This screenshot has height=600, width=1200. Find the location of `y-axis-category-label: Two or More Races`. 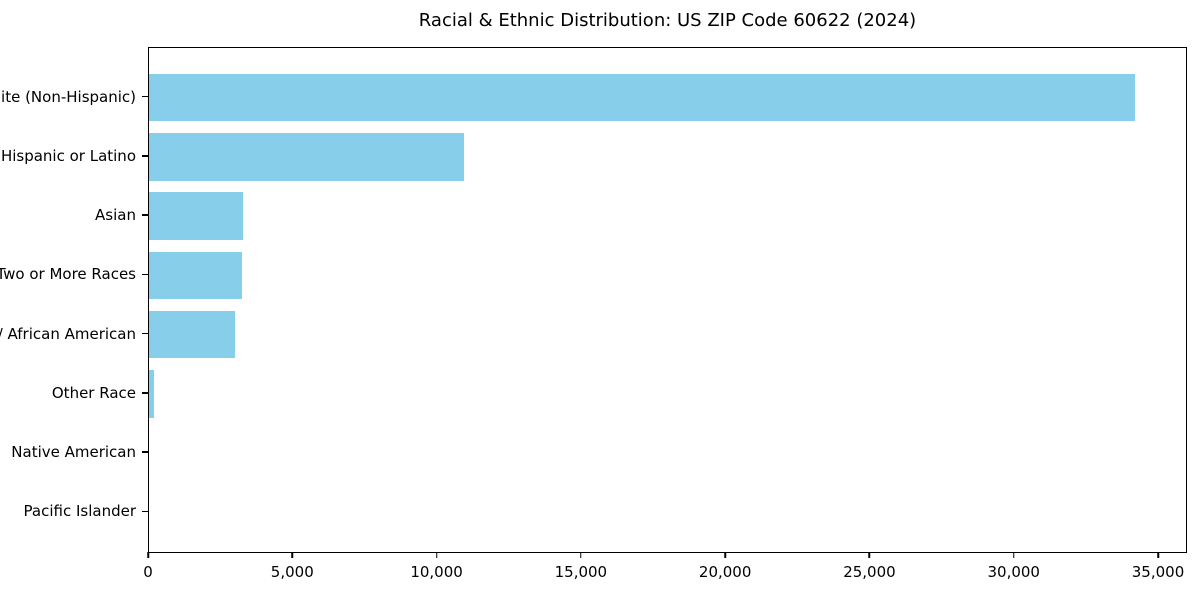

y-axis-category-label: Two or More Races is located at coordinates (68, 274).